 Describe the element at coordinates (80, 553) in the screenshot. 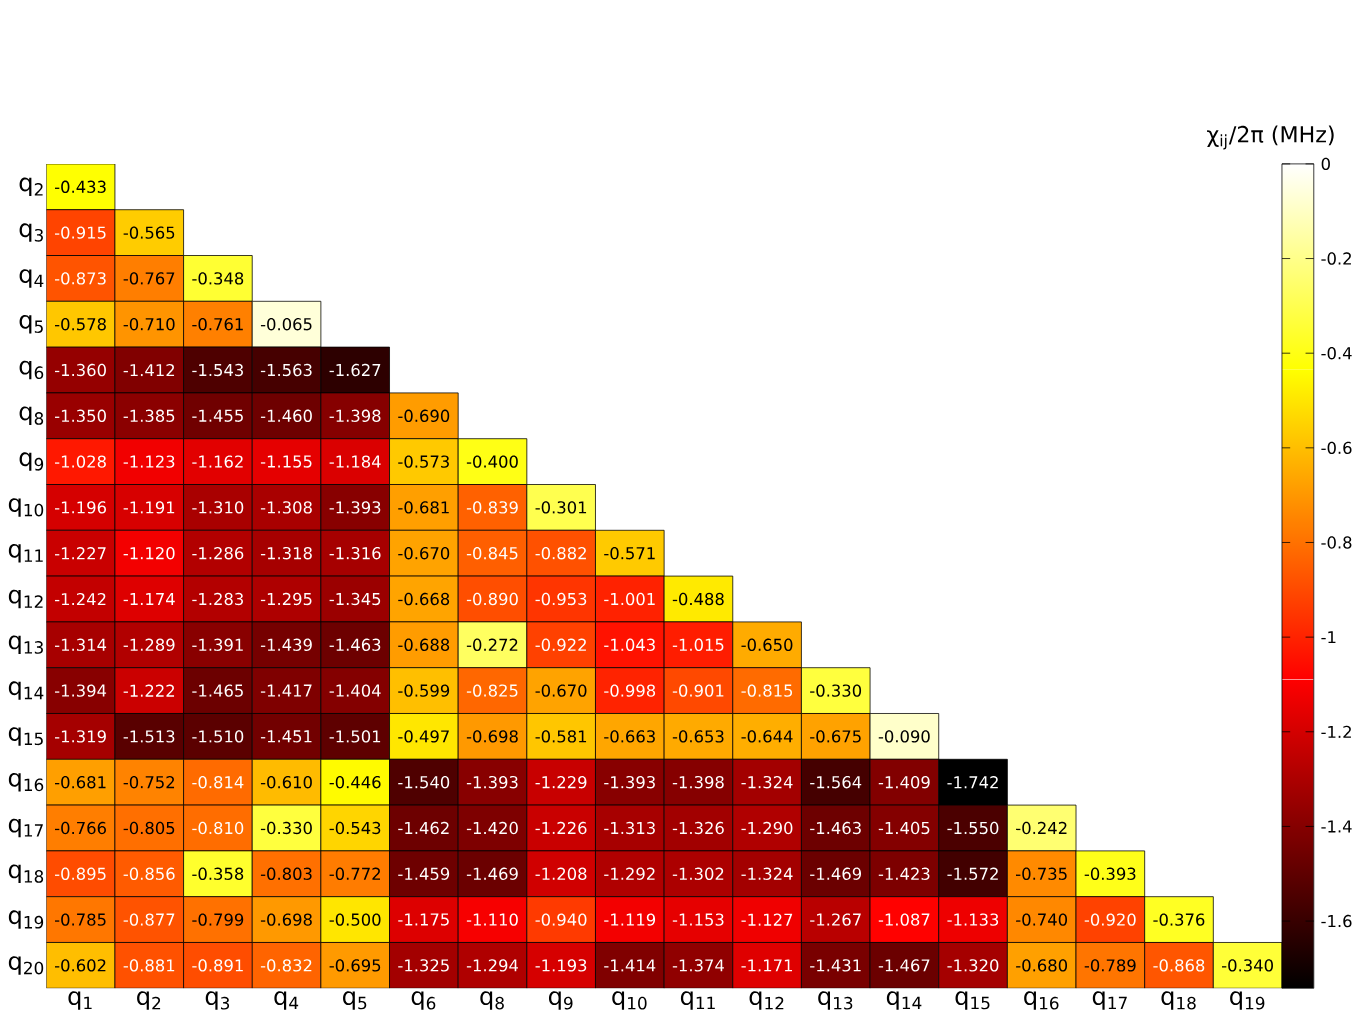

I see `data-label: -1.227` at that location.